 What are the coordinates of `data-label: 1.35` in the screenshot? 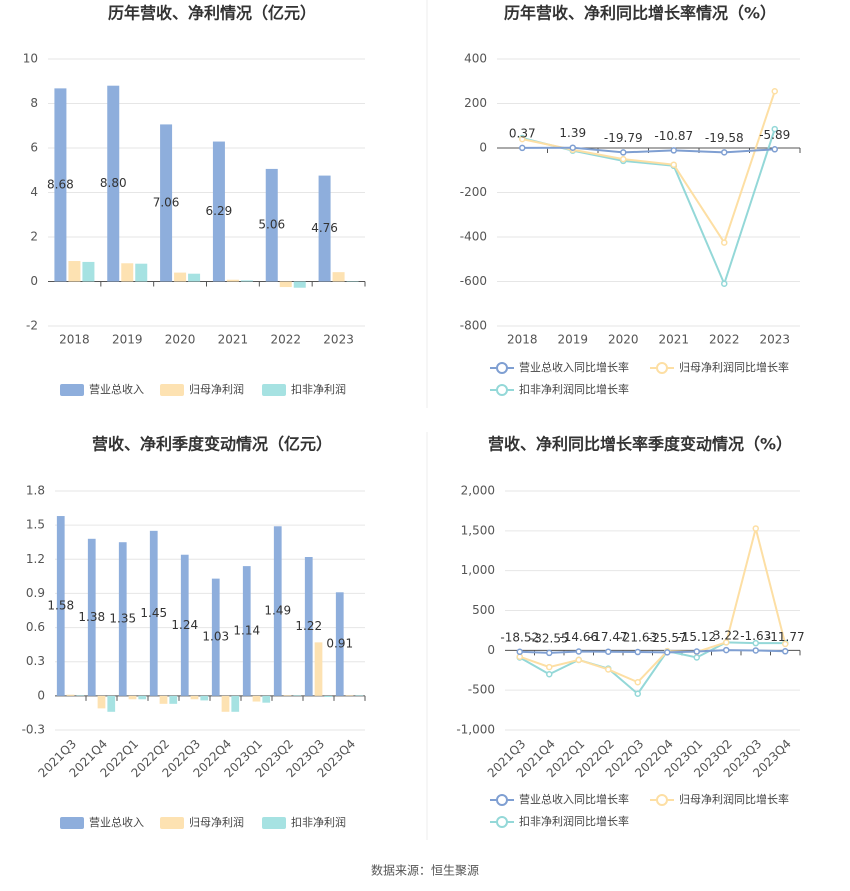 It's located at (122, 619).